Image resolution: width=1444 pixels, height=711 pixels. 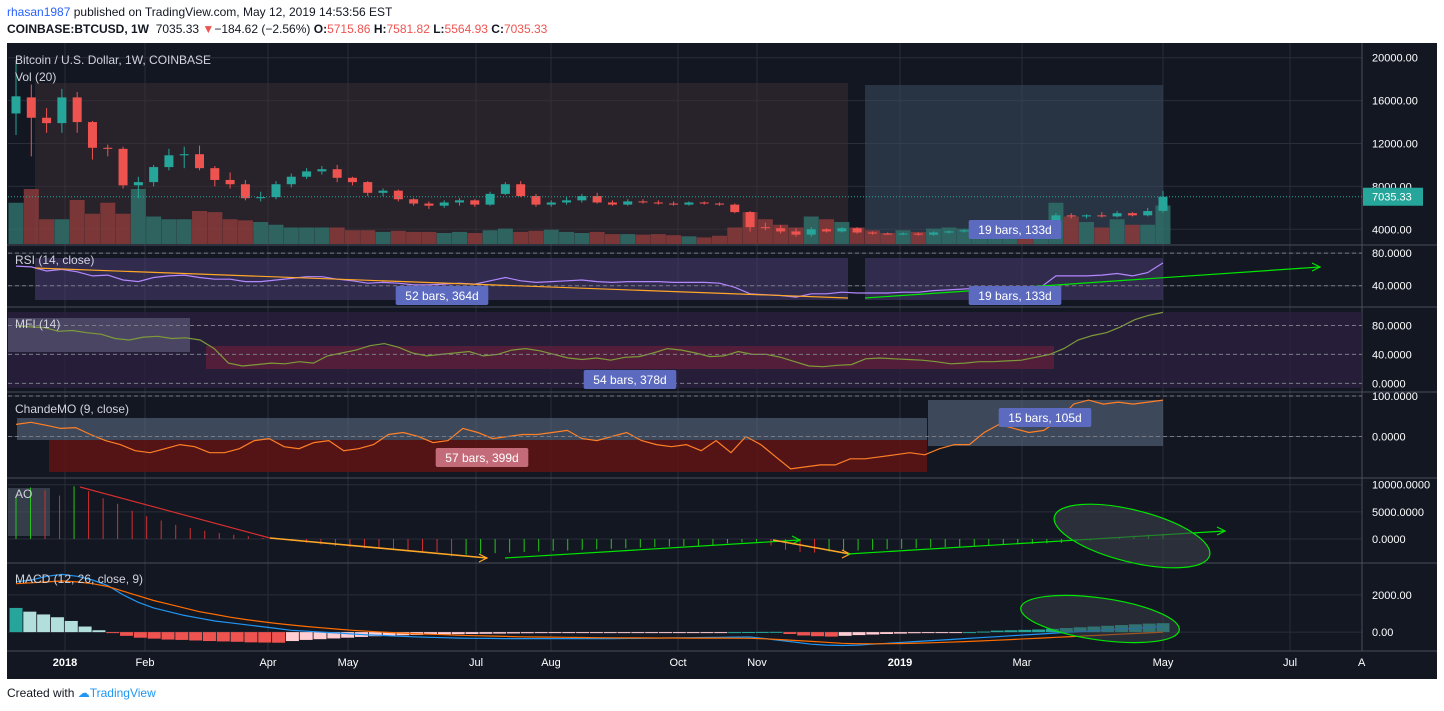 What do you see at coordinates (29, 512) in the screenshot?
I see `ao-range-box` at bounding box center [29, 512].